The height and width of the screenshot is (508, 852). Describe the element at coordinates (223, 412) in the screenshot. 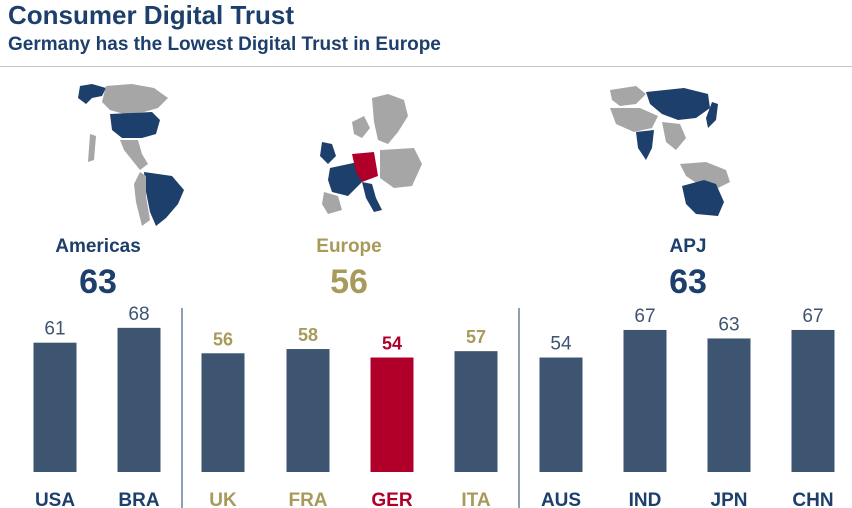

I see `bar-uk` at that location.